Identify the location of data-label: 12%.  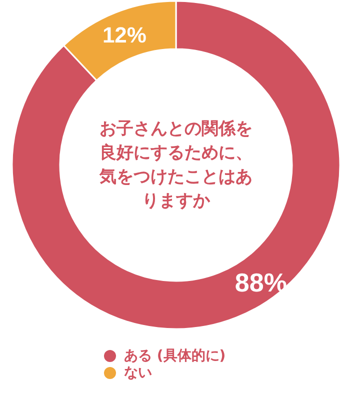
(124, 35).